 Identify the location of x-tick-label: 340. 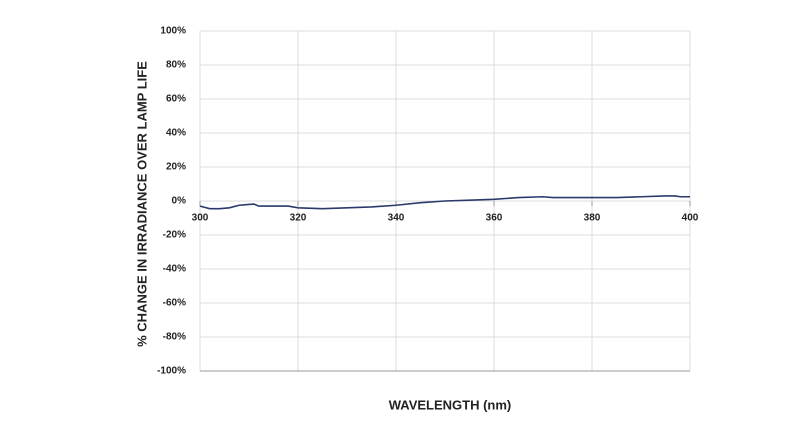
(396, 218).